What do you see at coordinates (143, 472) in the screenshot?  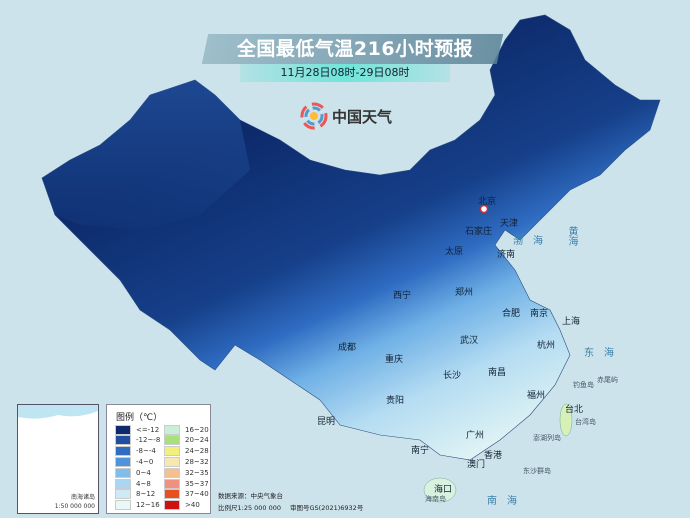 I see `legend-label: 0~4` at bounding box center [143, 472].